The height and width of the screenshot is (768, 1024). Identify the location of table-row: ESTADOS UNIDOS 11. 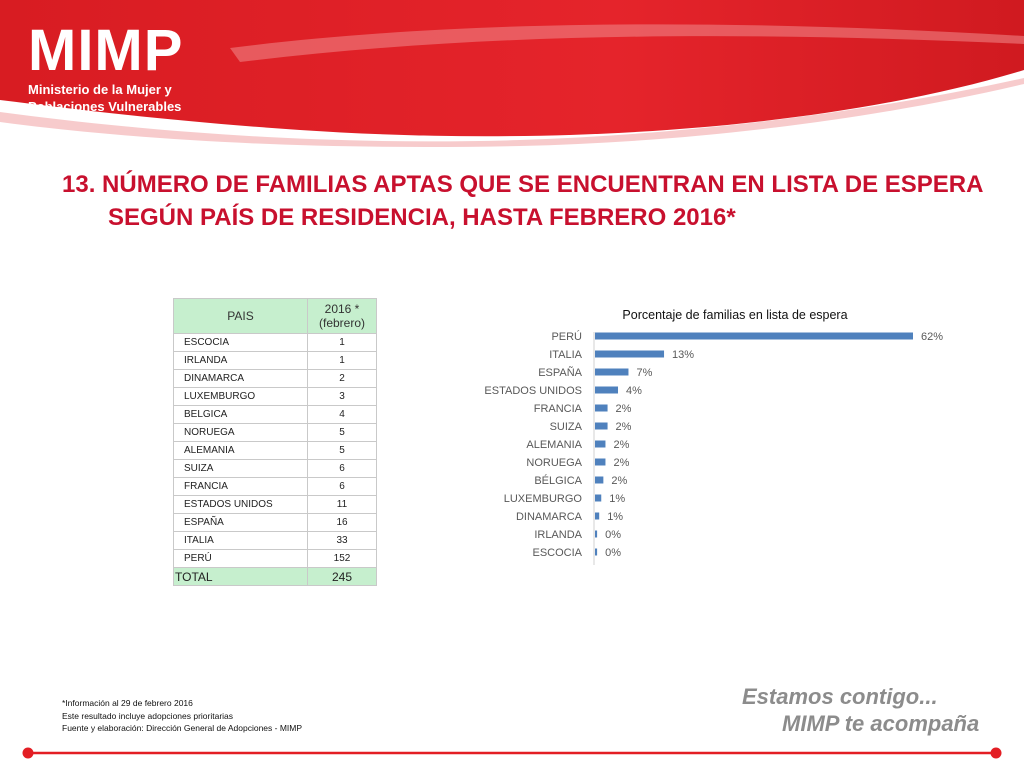
(275, 504).